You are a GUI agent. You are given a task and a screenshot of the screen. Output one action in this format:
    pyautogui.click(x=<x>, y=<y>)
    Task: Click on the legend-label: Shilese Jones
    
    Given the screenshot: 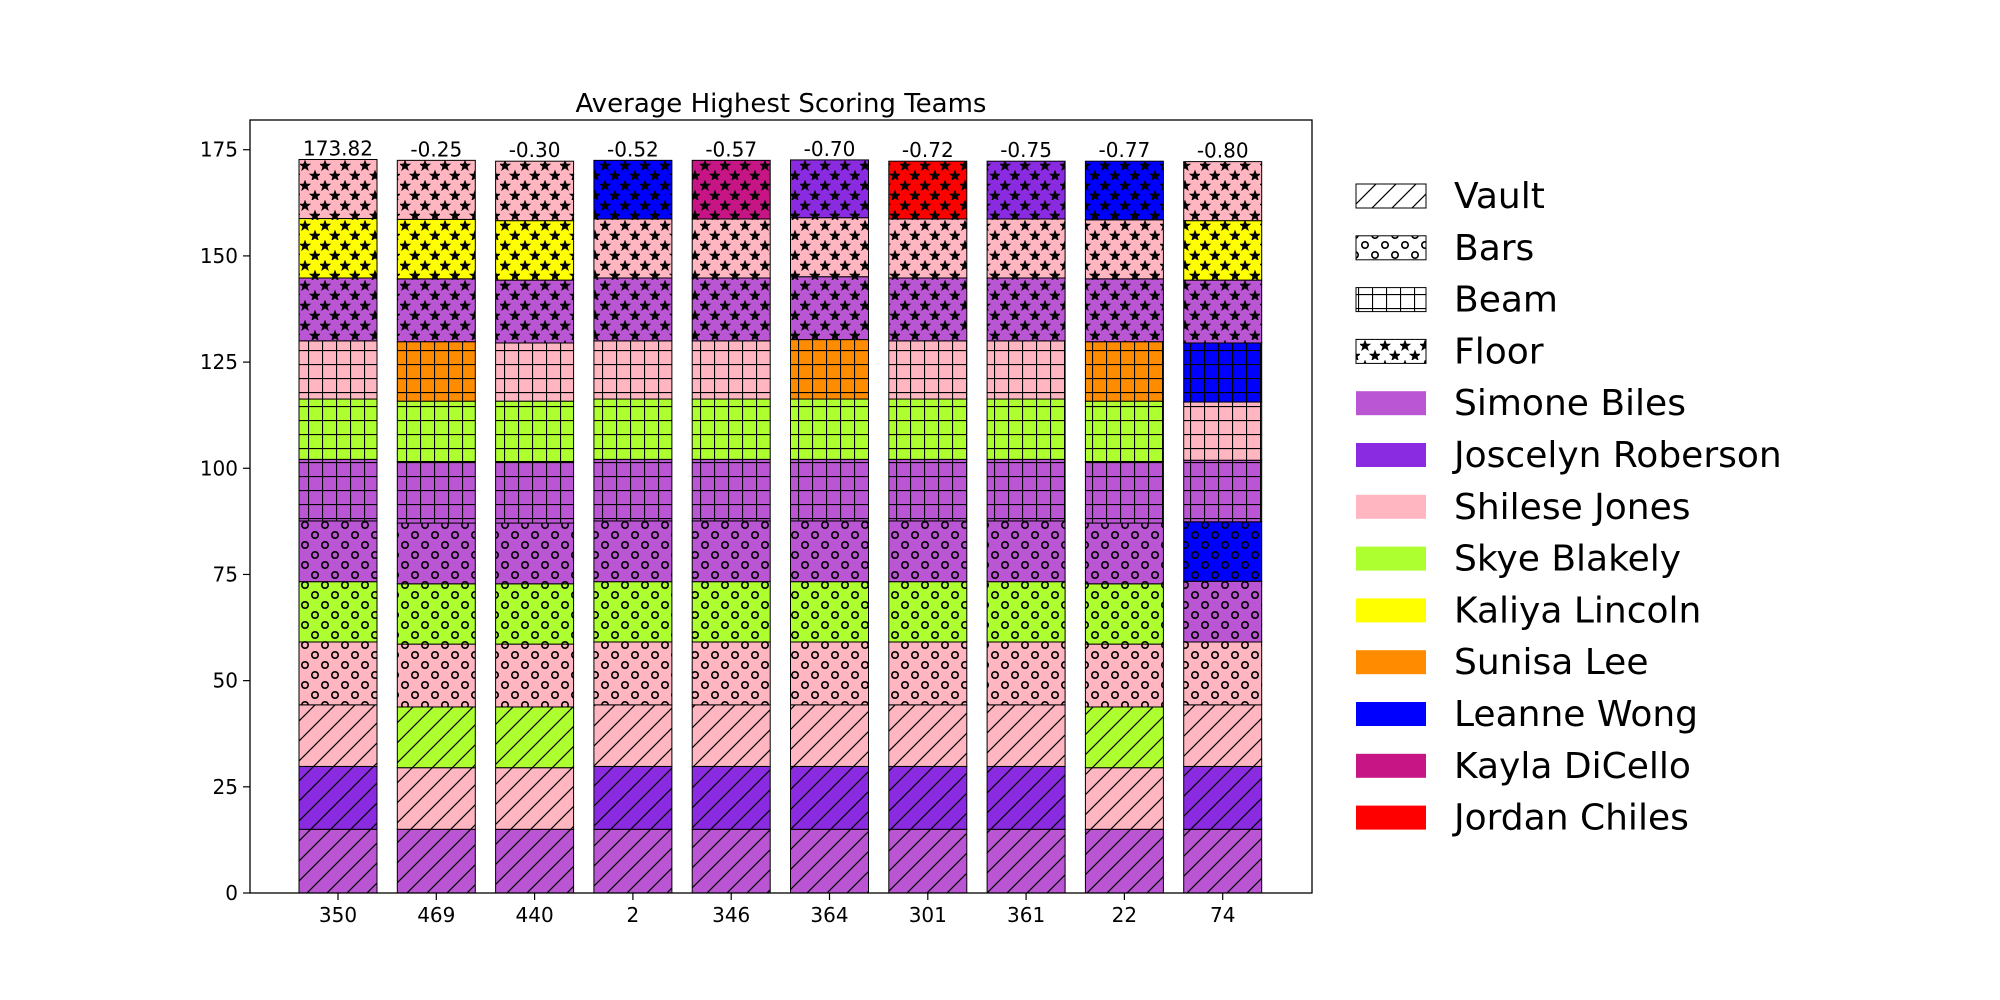 What is the action you would take?
    pyautogui.click(x=1572, y=507)
    